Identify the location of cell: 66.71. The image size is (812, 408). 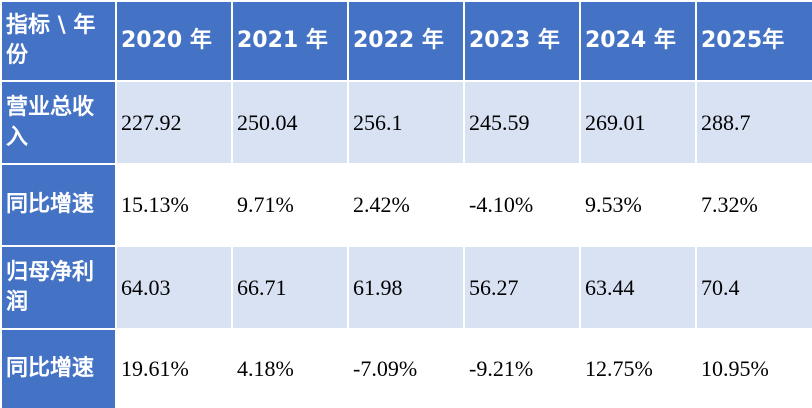
(290, 287).